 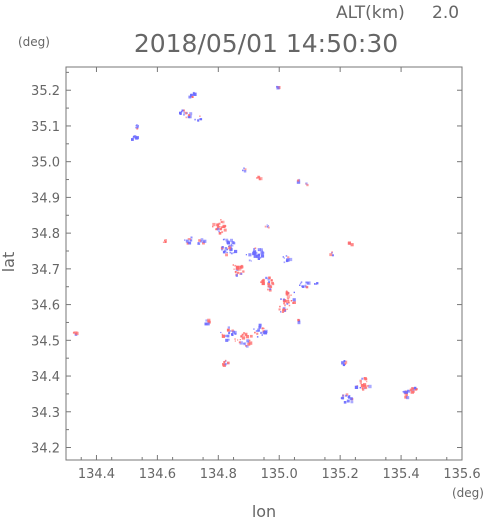 I want to click on y-tick-label: 34.7, so click(x=45, y=270).